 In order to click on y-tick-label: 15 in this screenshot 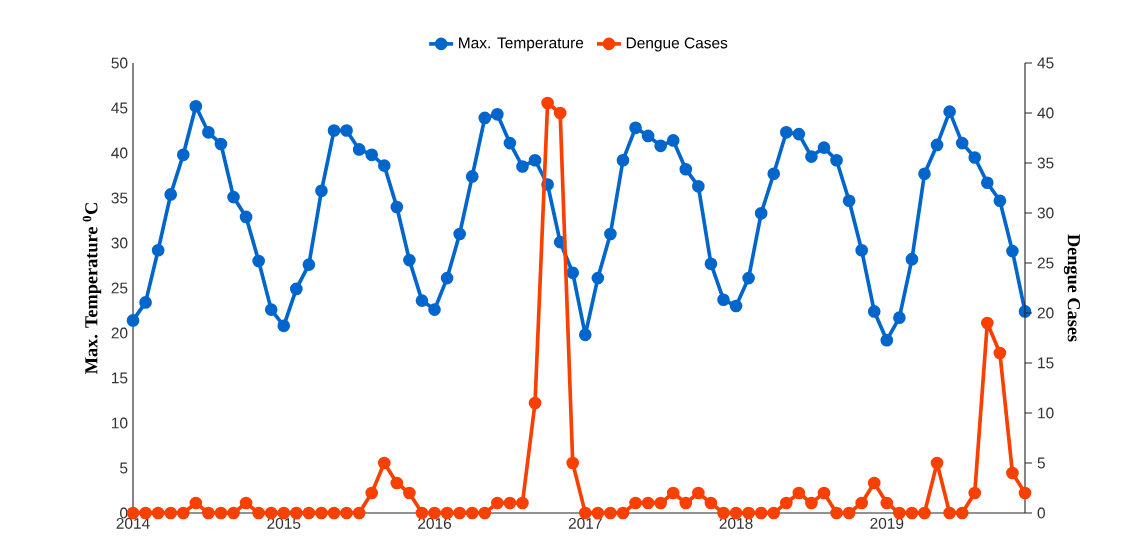, I will do `click(120, 378)`.